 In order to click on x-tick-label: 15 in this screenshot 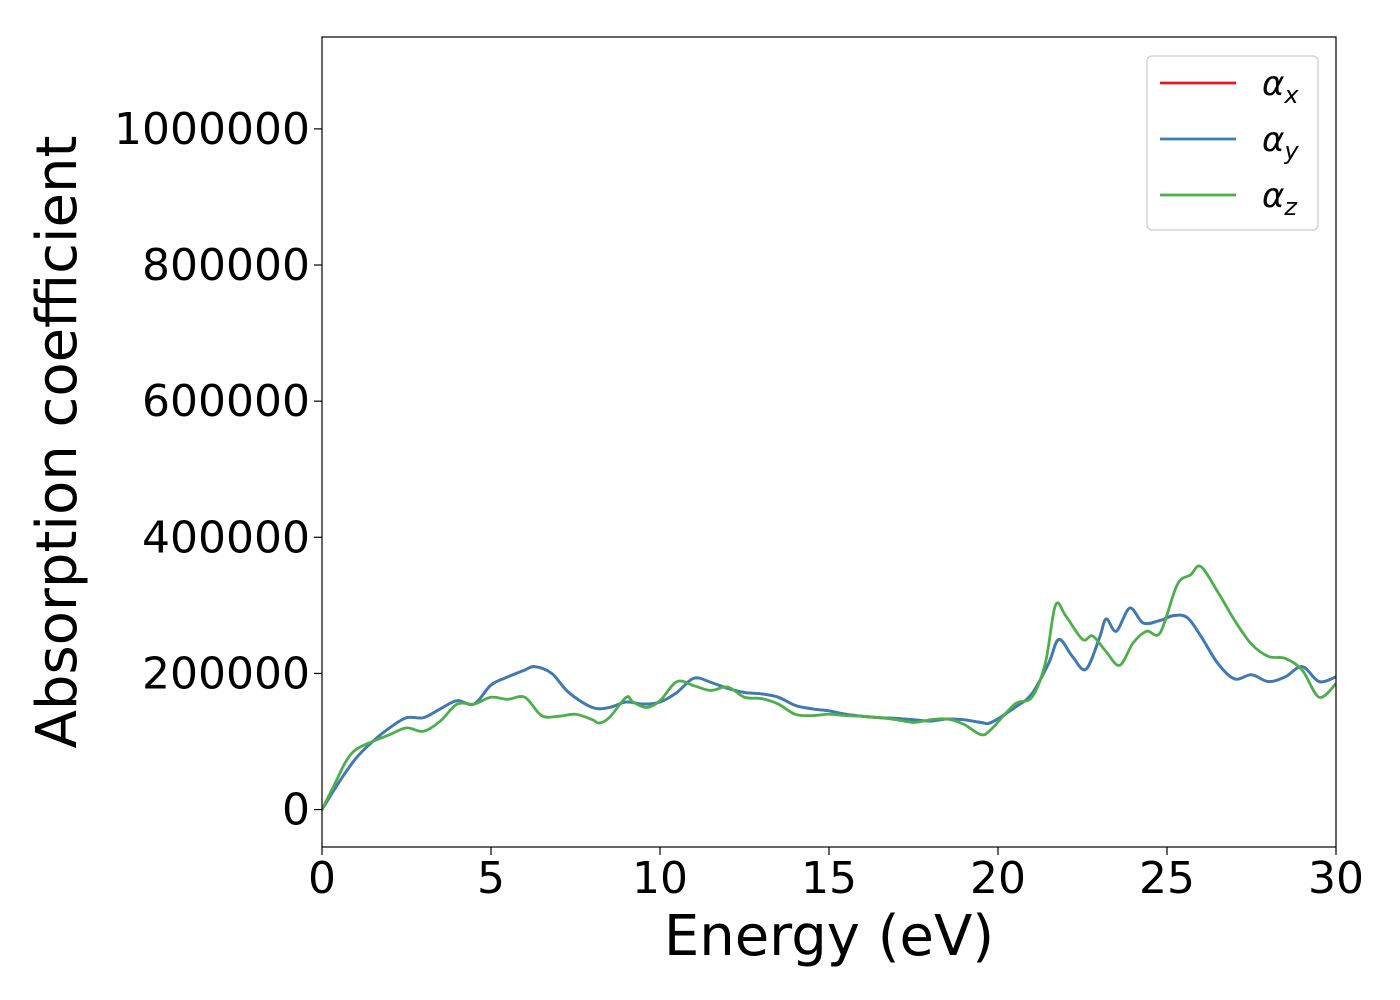, I will do `click(829, 878)`.